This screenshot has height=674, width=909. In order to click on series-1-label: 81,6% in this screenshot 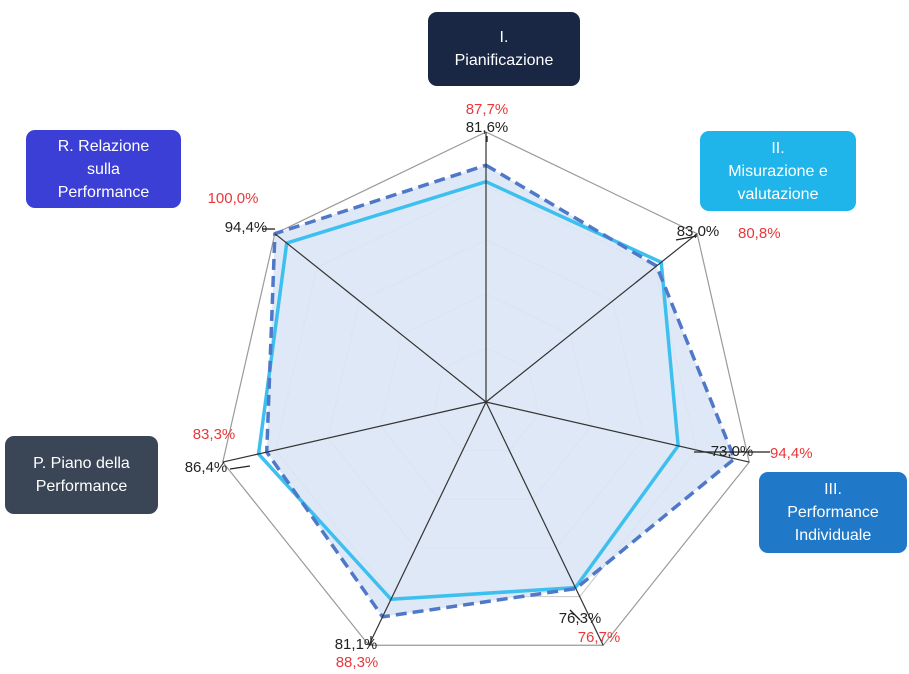, I will do `click(487, 127)`.